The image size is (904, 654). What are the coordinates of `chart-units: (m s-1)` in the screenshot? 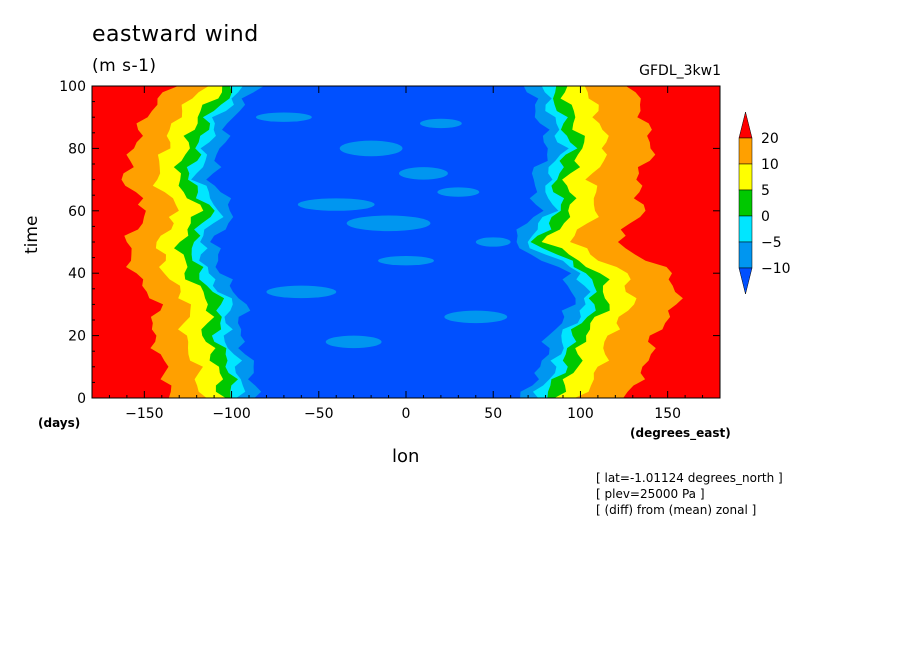 It's located at (124, 66).